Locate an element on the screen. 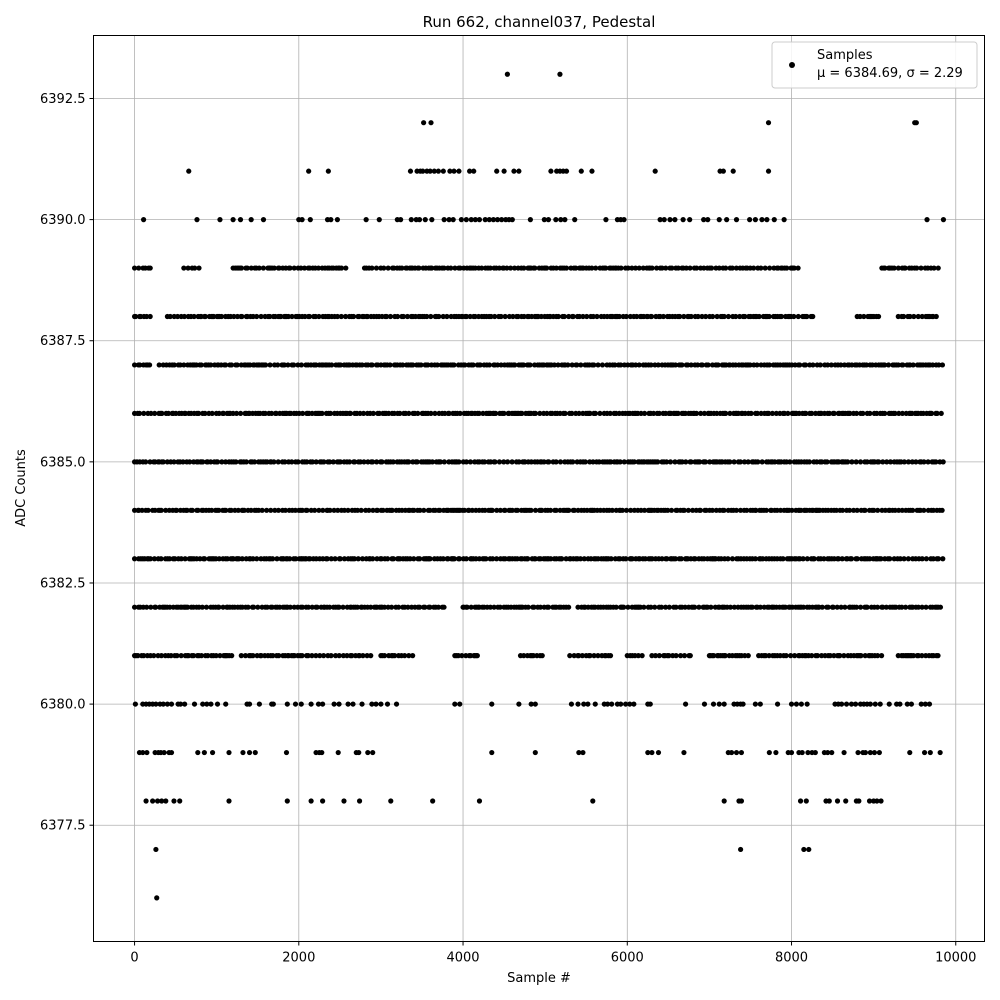  y-tick-label: 6390.0 is located at coordinates (63, 220).